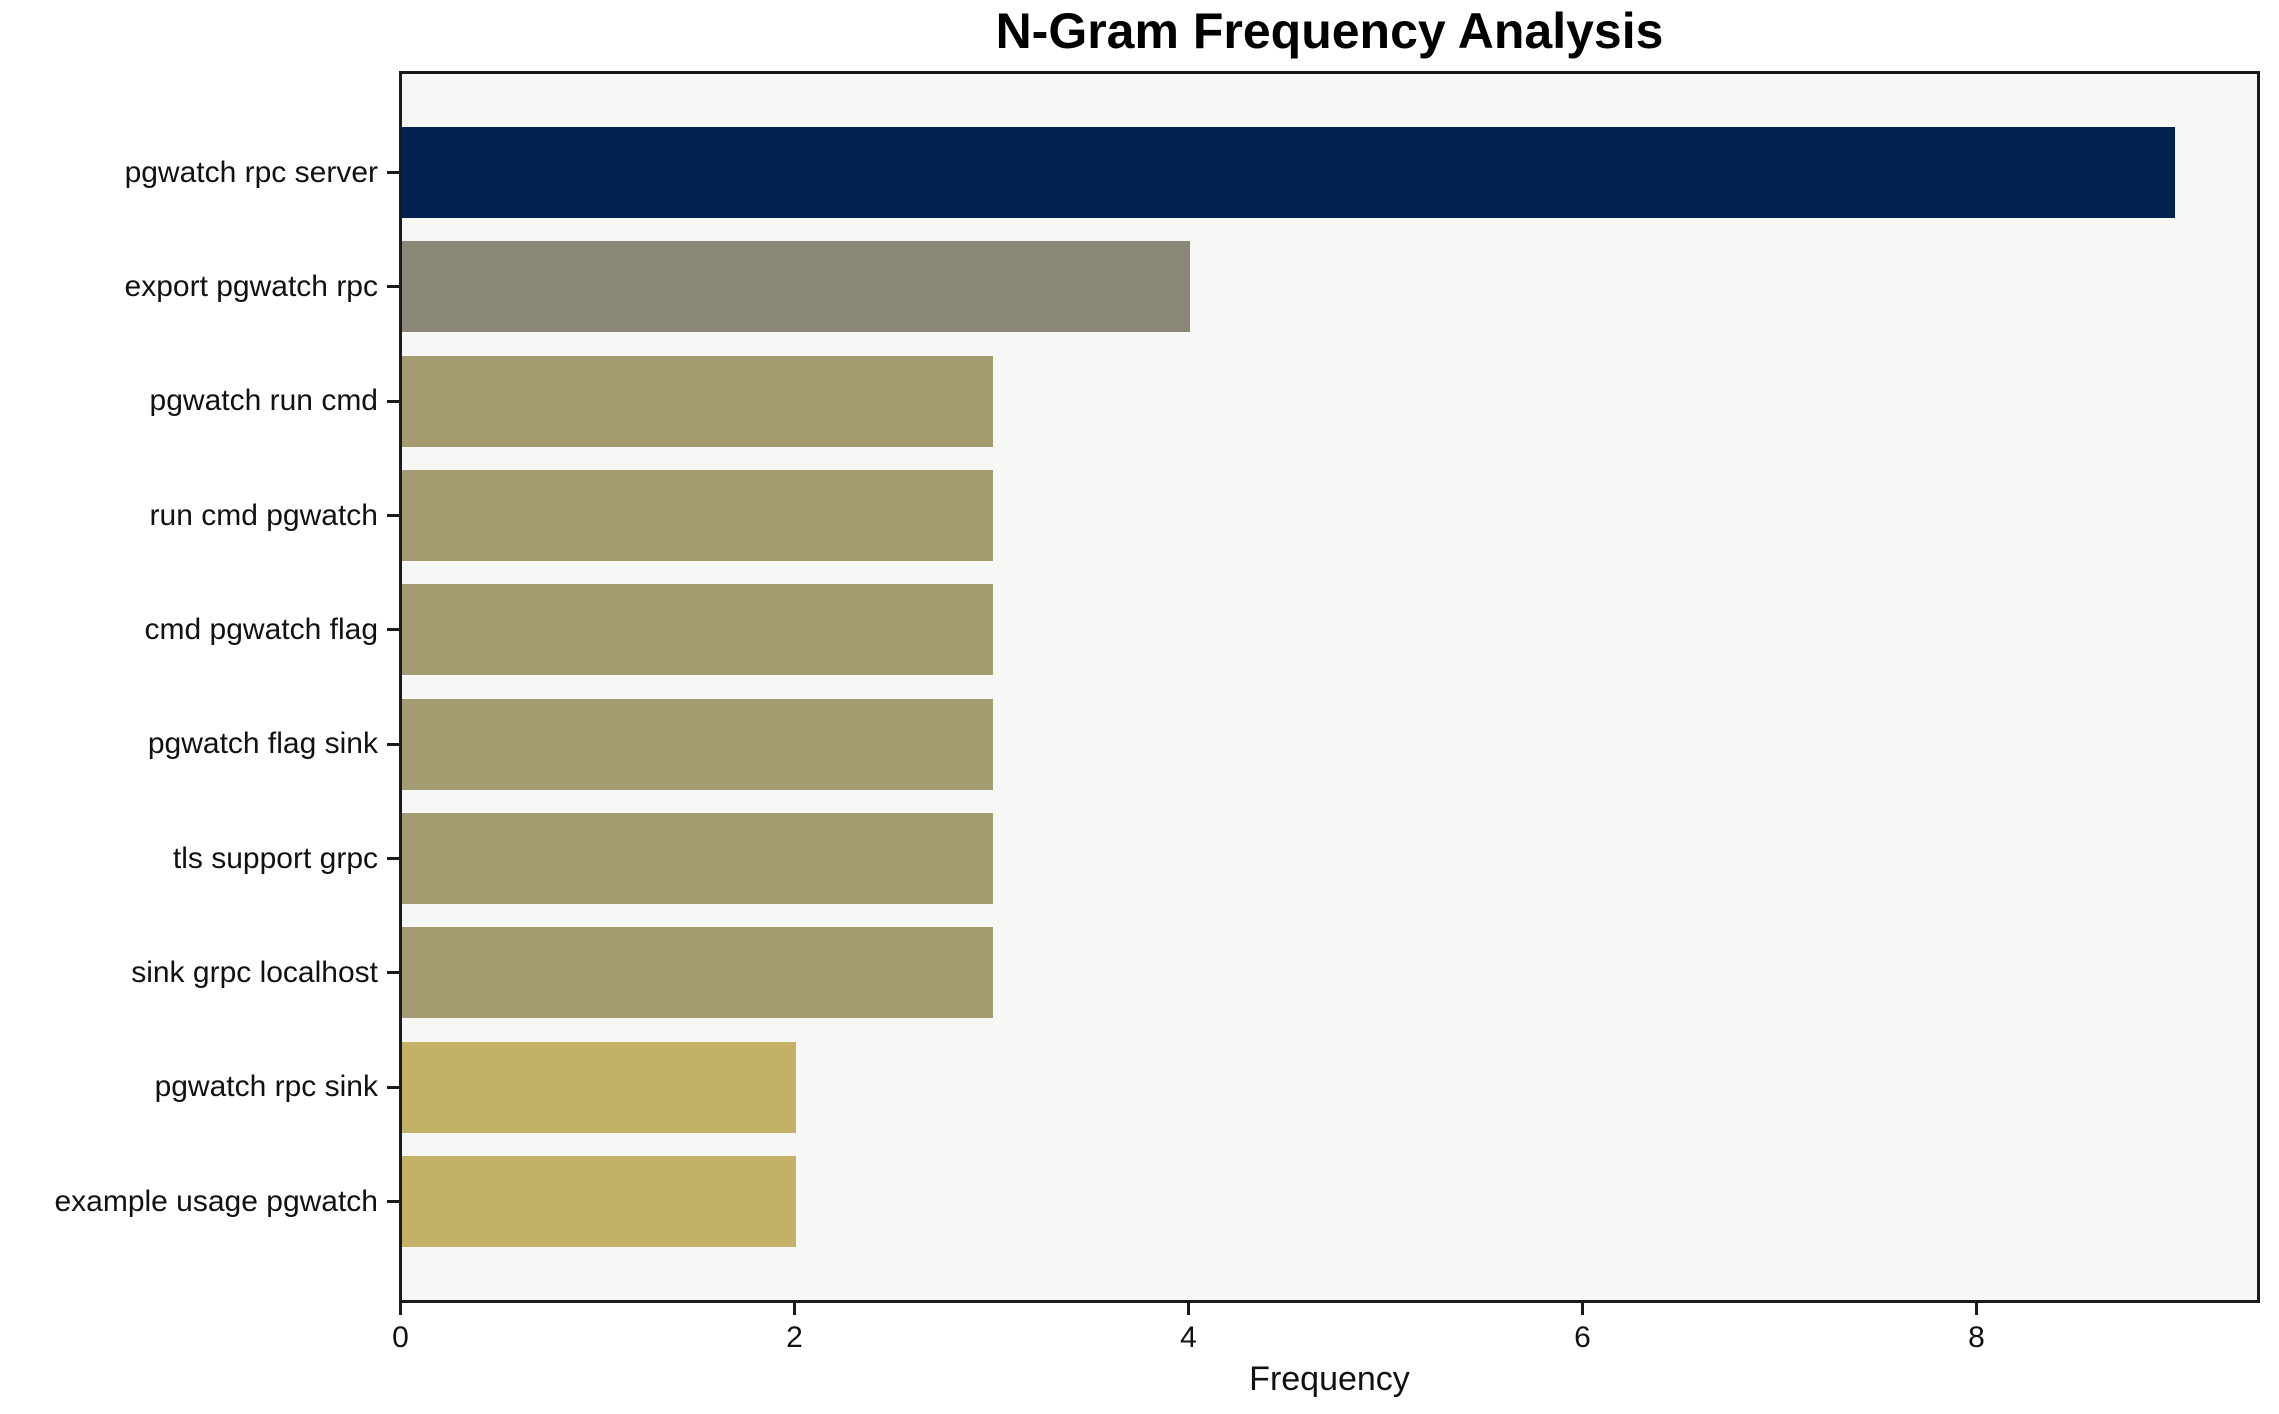  I want to click on y-tick-label: run cmd pgwatch, so click(263, 515).